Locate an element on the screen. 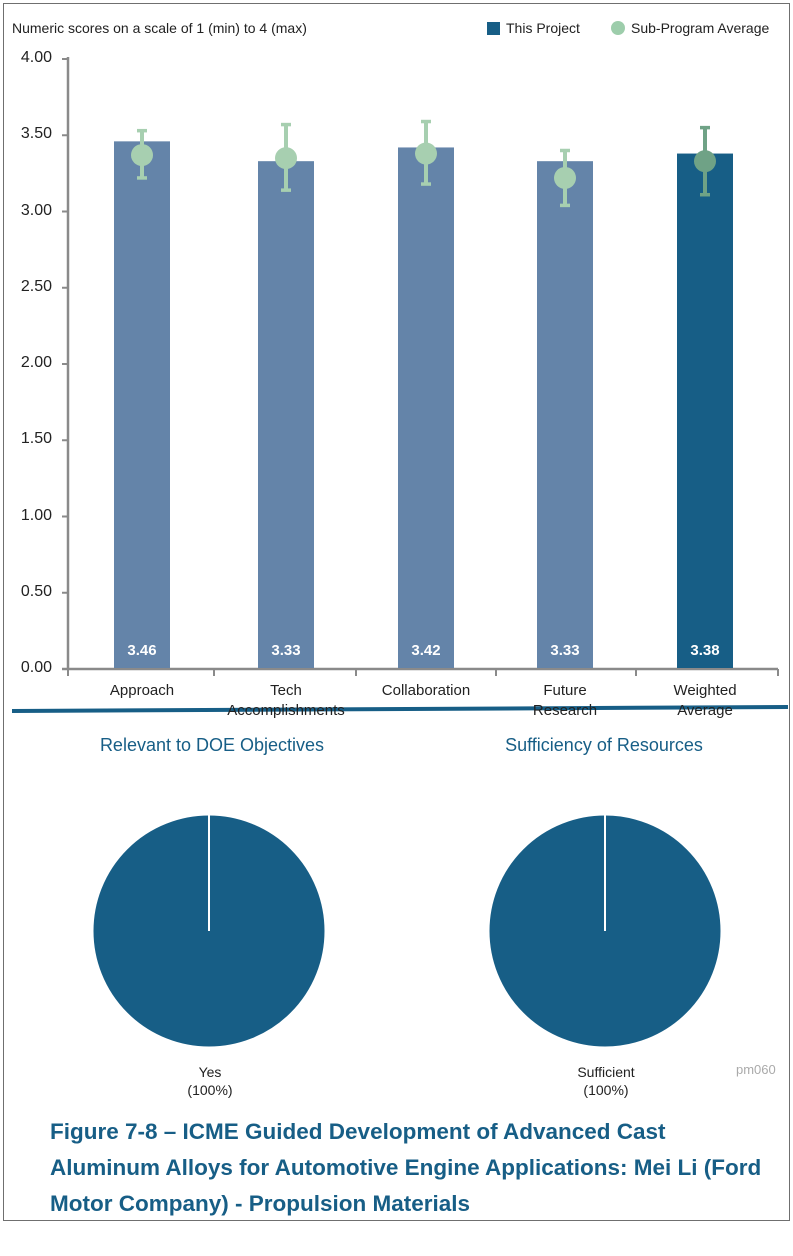  legend-swatch-average is located at coordinates (618, 28).